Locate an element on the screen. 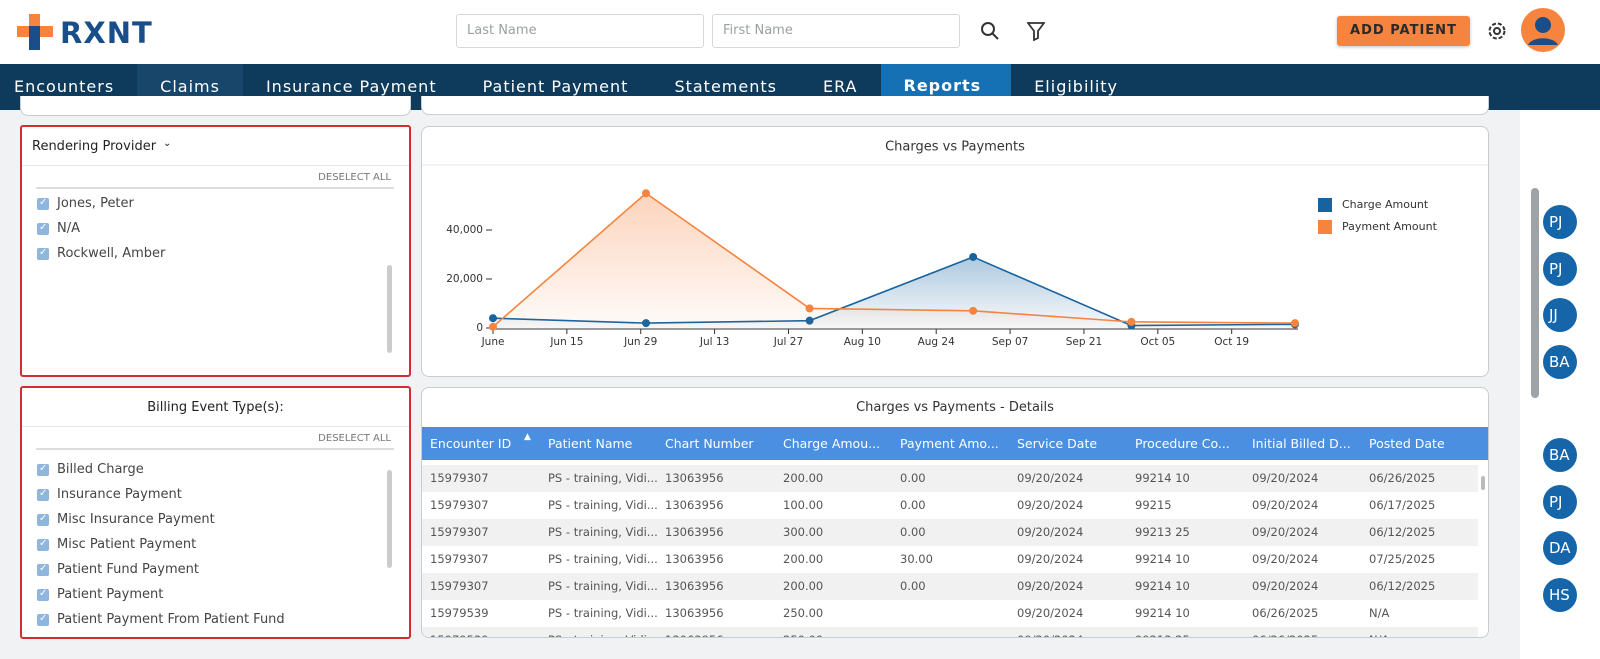 Image resolution: width=1600 pixels, height=659 pixels. sidebar is located at coordinates (1560, 384).